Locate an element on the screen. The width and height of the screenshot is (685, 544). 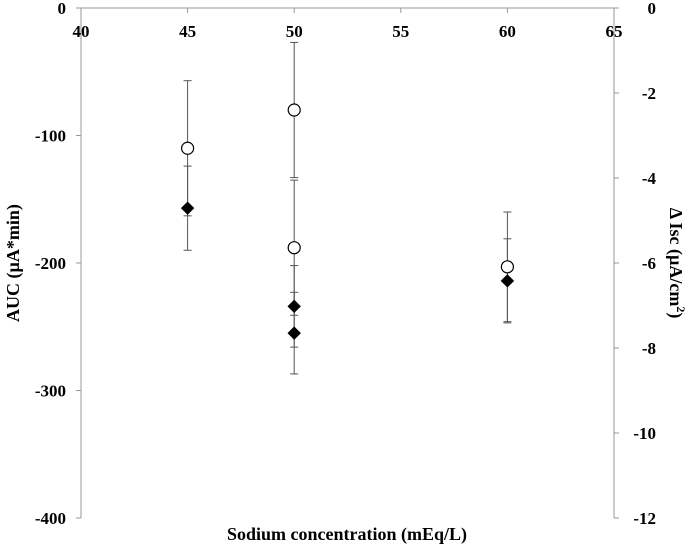
x-tick-label: 55 is located at coordinates (400, 31).